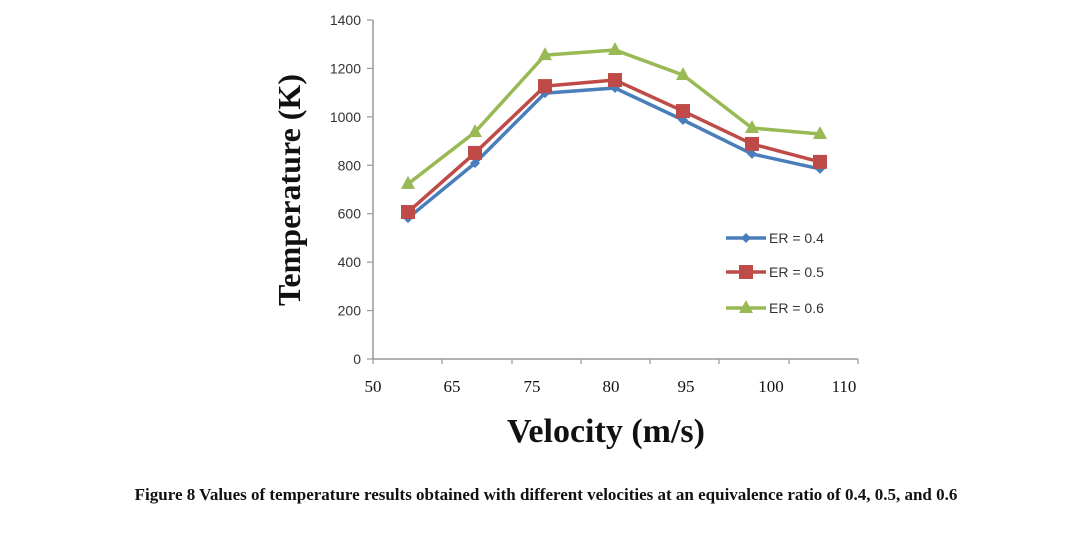 This screenshot has width=1092, height=537. Describe the element at coordinates (289, 190) in the screenshot. I see `y-axis-label: Temperature (K)` at that location.